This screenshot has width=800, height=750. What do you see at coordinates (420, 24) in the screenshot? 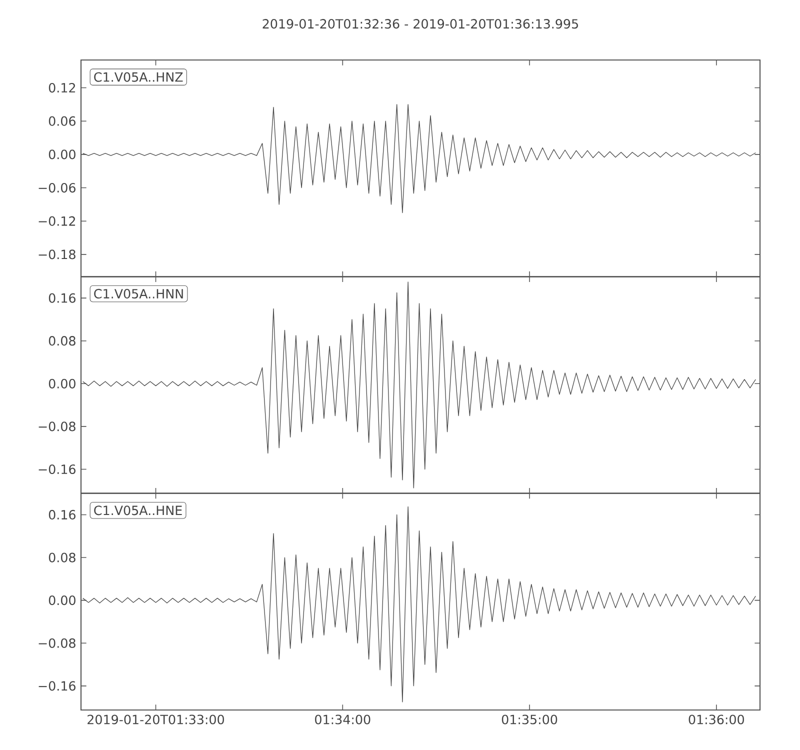
I see `chart-title: 2019-01-20T01:32:36 - 2019-01-20T01:36:13.995` at bounding box center [420, 24].